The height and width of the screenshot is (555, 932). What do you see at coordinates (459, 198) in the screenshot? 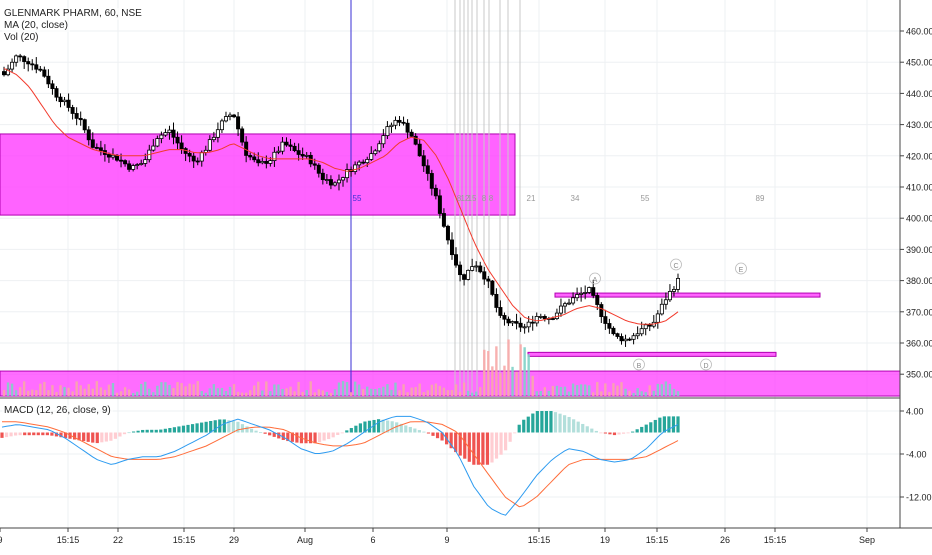
I see `fib-count-1: 8` at bounding box center [459, 198].